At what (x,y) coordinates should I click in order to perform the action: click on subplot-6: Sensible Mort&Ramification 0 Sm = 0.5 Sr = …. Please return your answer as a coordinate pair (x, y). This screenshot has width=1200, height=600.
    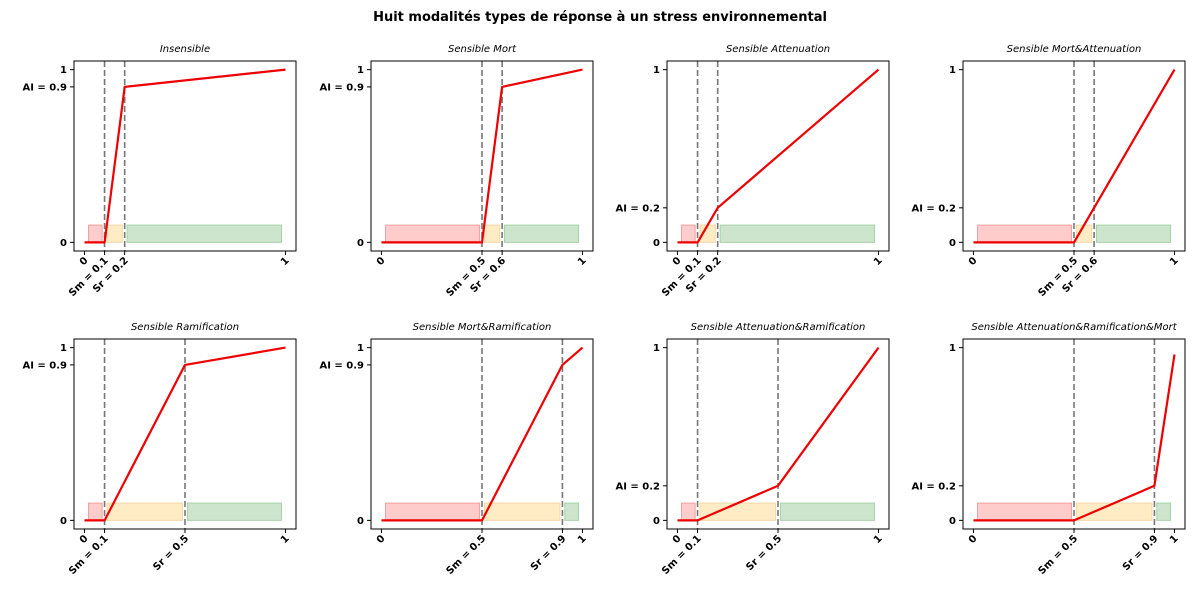
    Looking at the image, I should click on (456, 449).